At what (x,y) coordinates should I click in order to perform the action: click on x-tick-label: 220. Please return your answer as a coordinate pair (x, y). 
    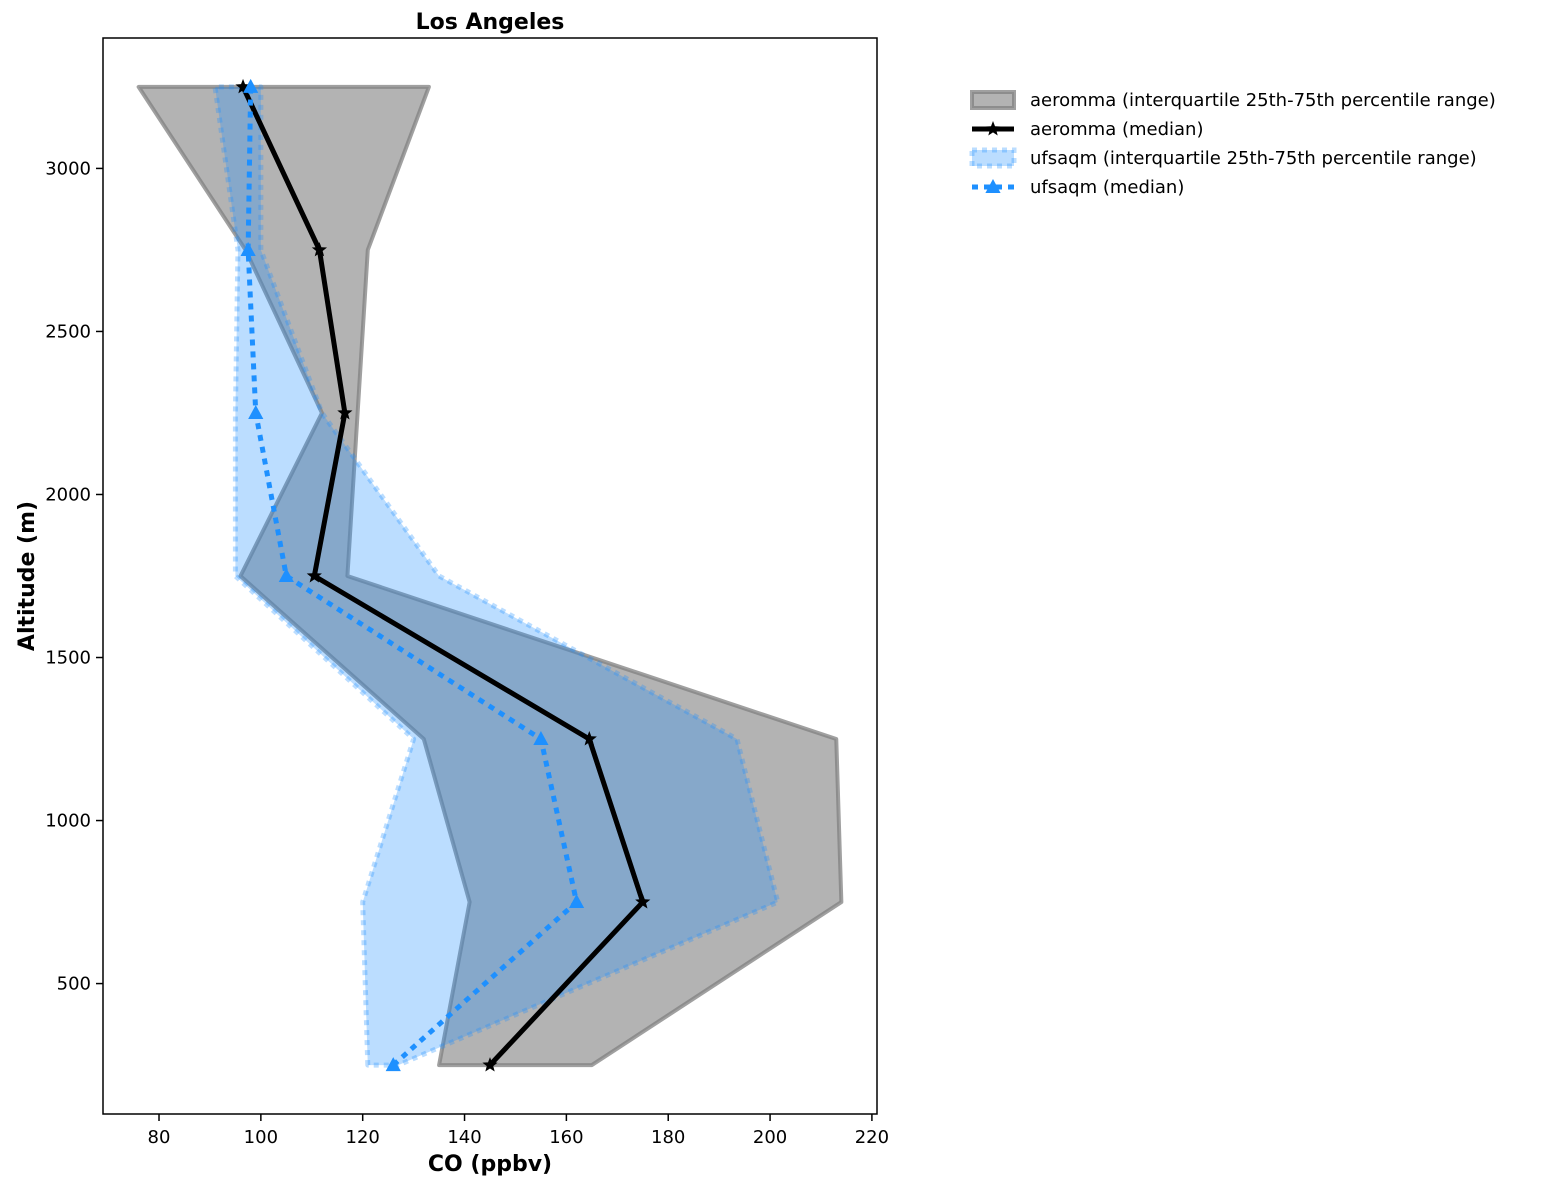
    Looking at the image, I should click on (872, 1137).